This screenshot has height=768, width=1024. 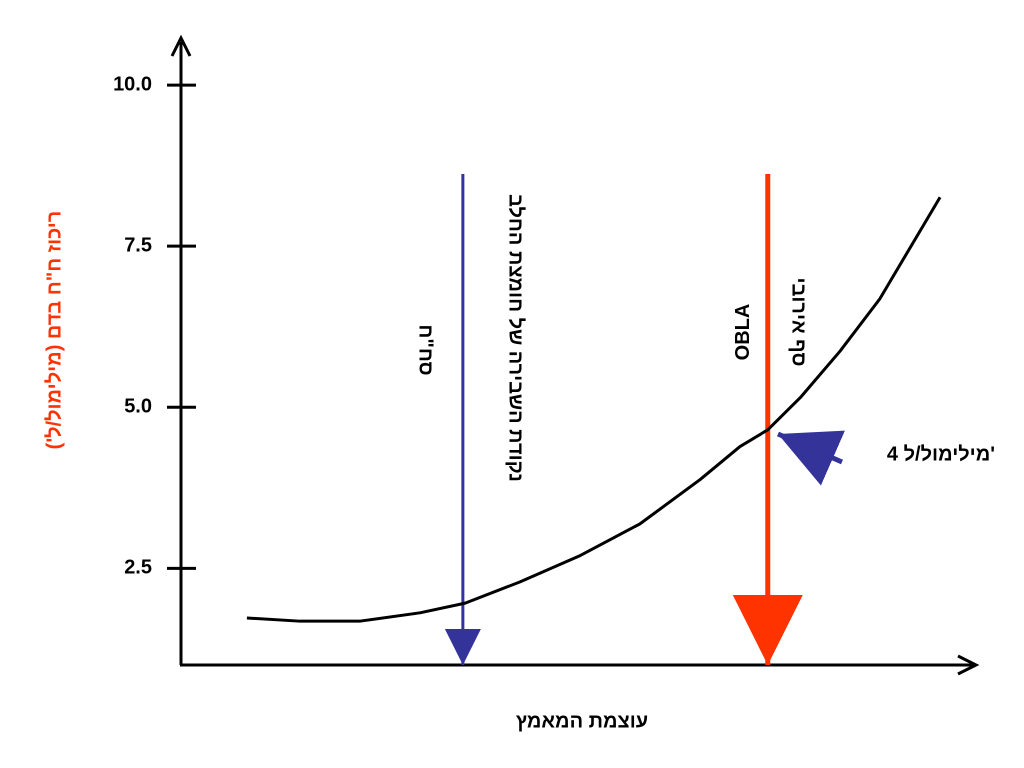 I want to click on y-tick-label: 2.5, so click(x=138, y=568).